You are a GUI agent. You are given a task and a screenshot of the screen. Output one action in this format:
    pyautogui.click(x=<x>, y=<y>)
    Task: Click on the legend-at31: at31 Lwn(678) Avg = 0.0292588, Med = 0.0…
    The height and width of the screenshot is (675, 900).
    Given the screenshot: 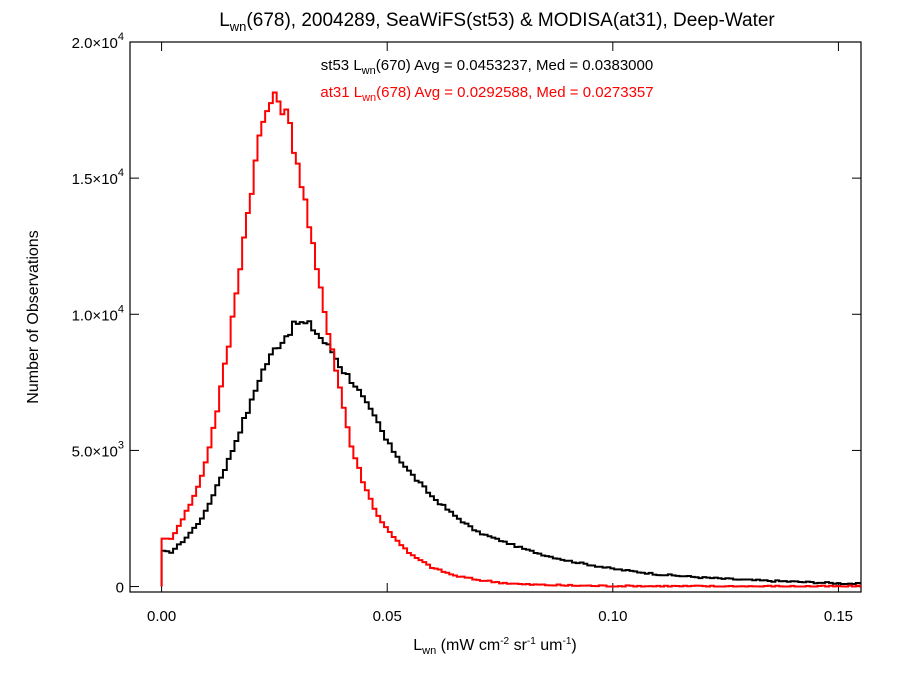 What is the action you would take?
    pyautogui.click(x=486, y=94)
    